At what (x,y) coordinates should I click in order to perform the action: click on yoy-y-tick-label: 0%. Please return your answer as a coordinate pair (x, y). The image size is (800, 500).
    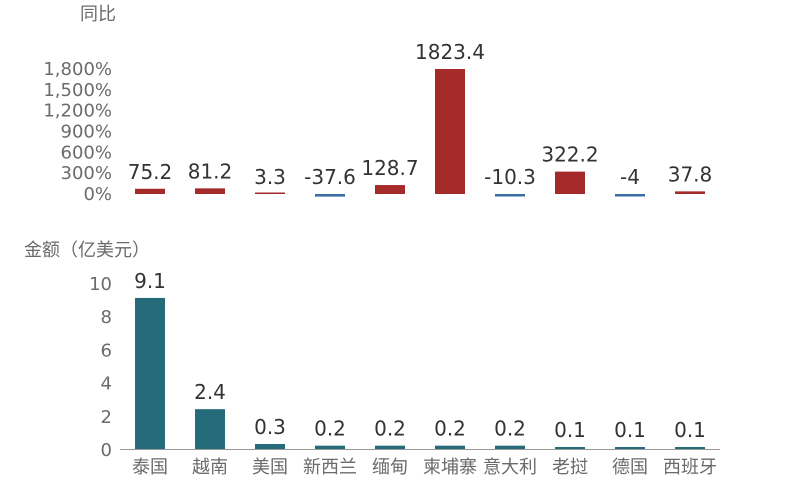
    Looking at the image, I should click on (97, 194).